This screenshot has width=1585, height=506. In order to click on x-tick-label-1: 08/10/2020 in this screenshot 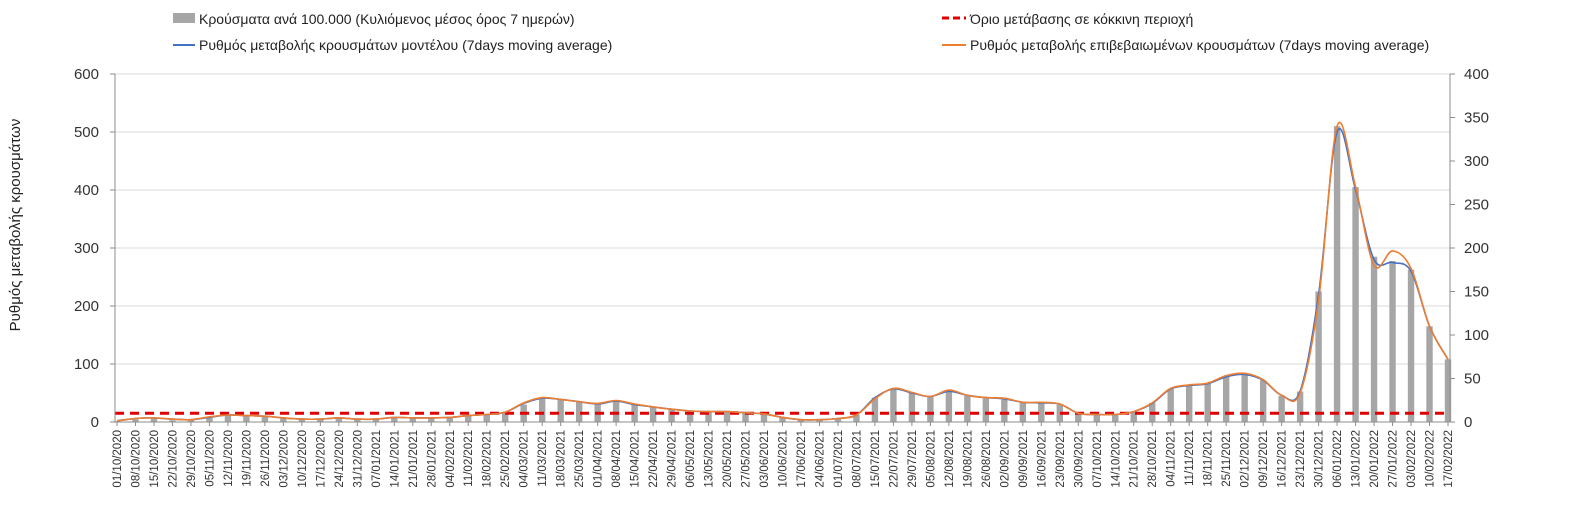, I will do `click(137, 459)`.